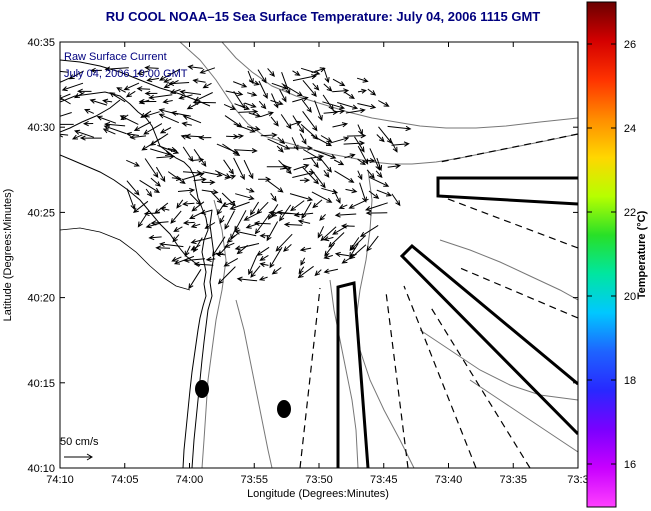 This screenshot has width=651, height=511. I want to click on x-tick-label: 73:45, so click(384, 480).